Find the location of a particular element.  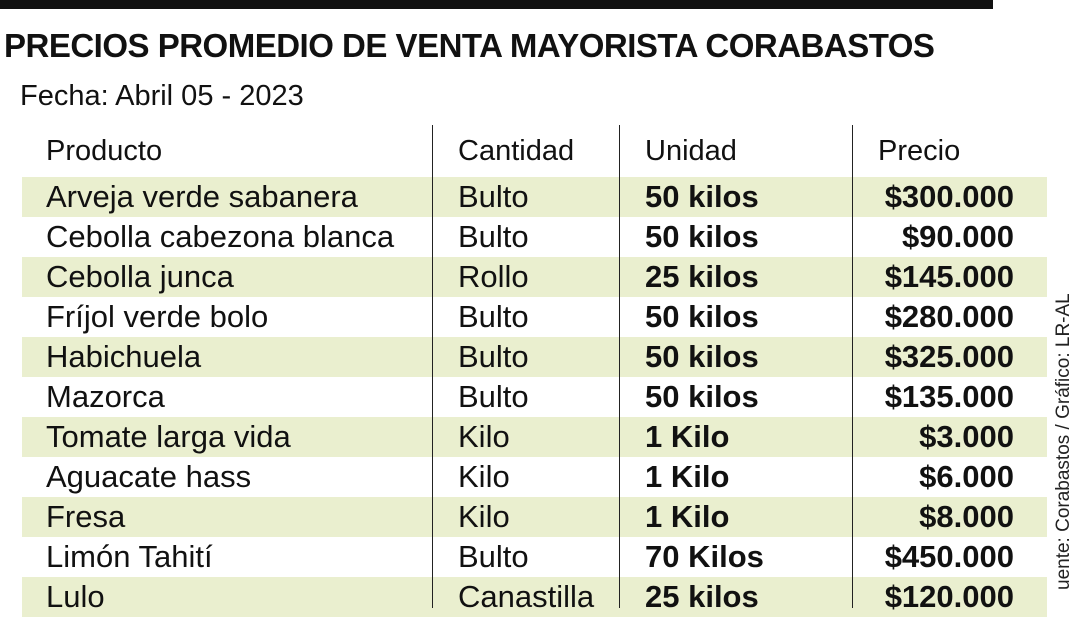

cell-precio: $120.000 is located at coordinates (949, 596).